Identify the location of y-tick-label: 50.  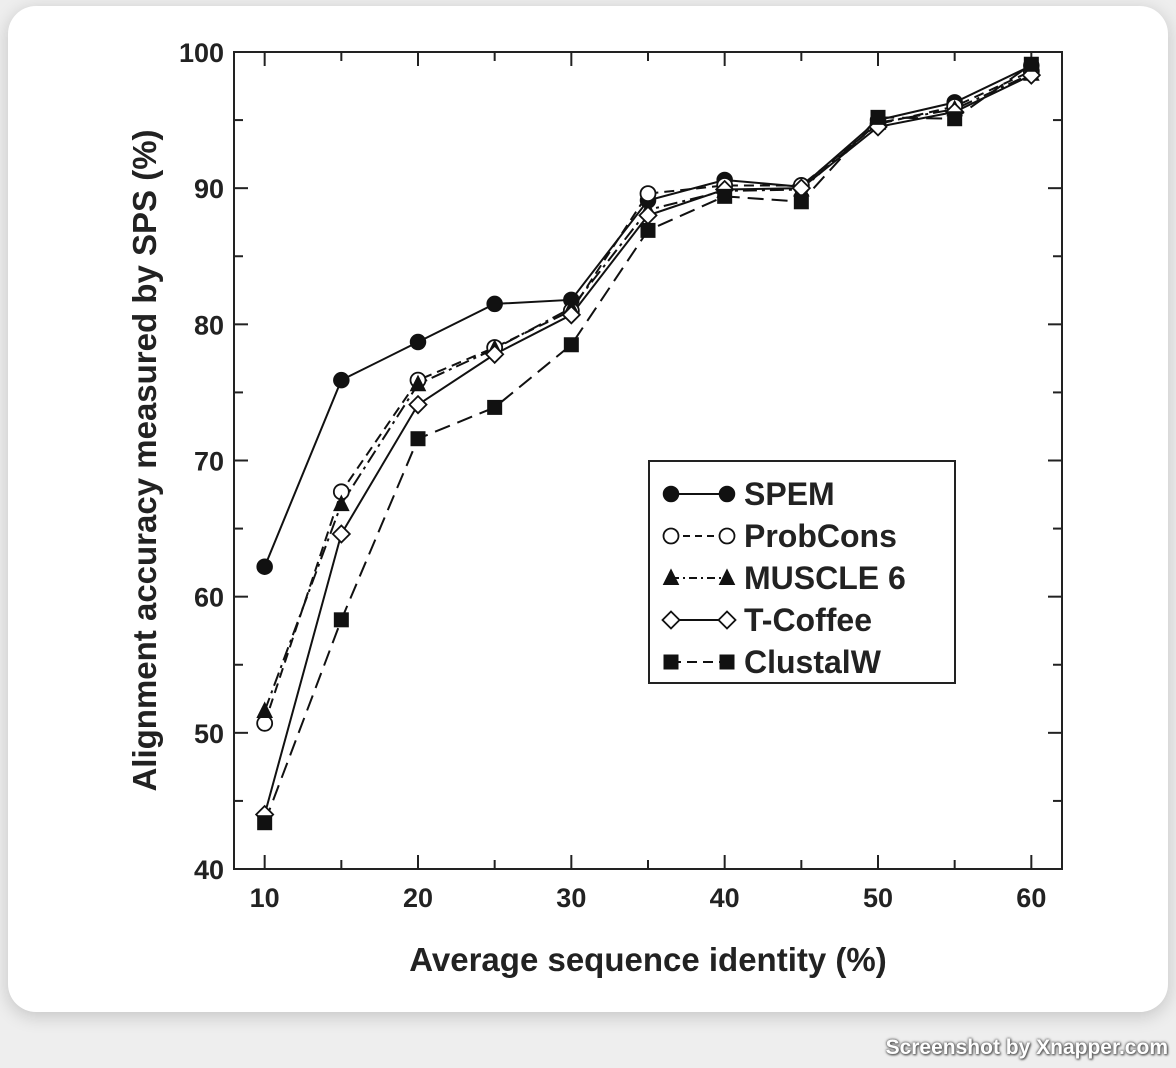
(209, 734).